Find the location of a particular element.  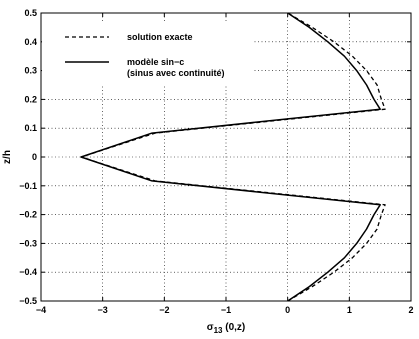

legend-background is located at coordinates (147, 54).